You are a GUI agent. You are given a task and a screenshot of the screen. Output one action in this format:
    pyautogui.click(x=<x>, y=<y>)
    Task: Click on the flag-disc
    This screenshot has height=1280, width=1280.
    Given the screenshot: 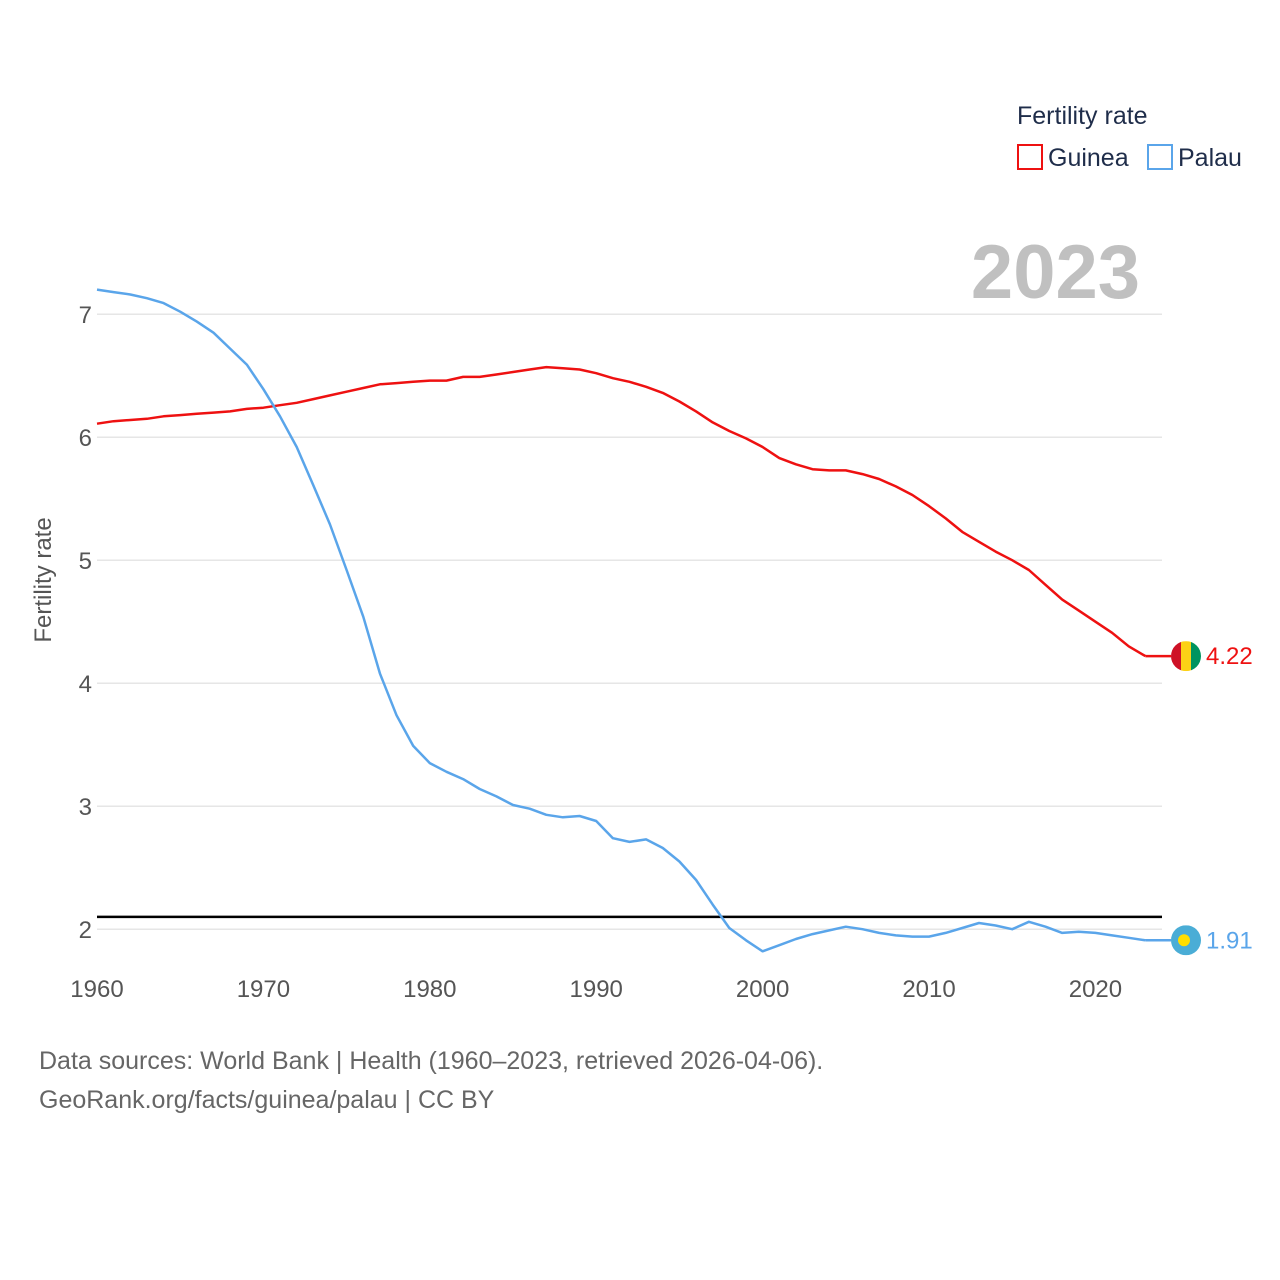 What is the action you would take?
    pyautogui.click(x=1184, y=940)
    